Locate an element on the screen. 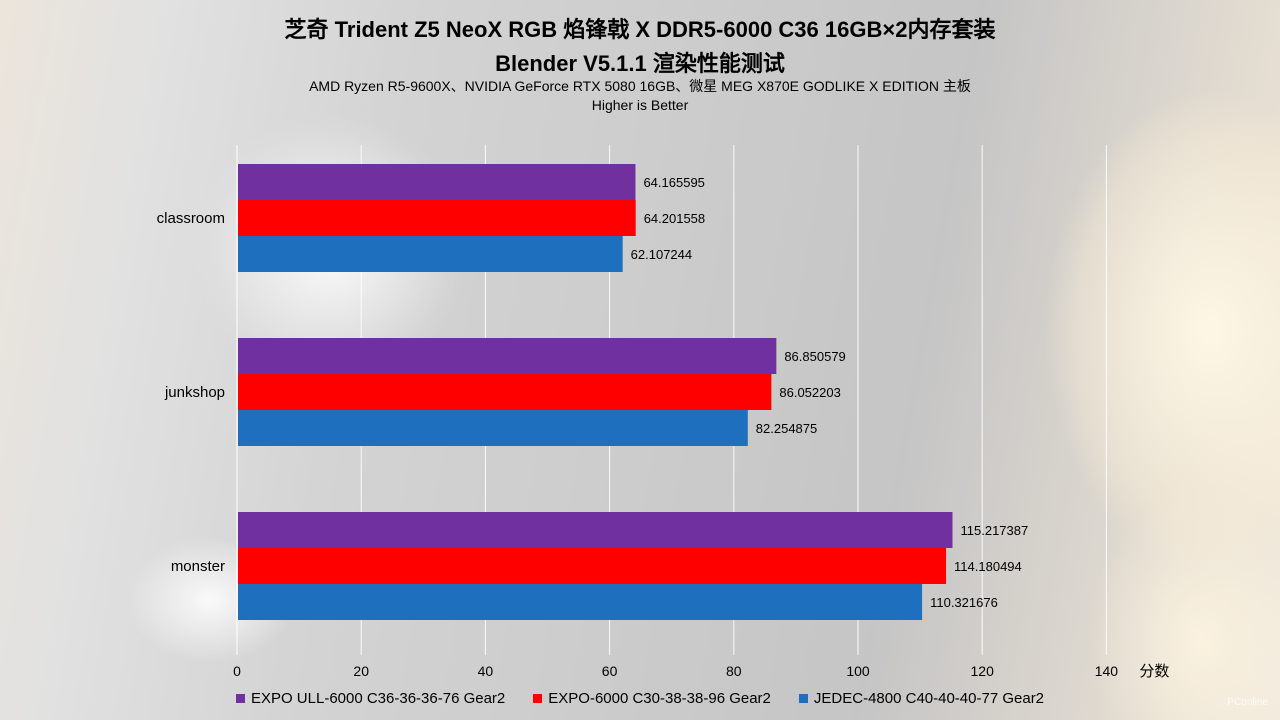  x-tick-label: 120 is located at coordinates (983, 671).